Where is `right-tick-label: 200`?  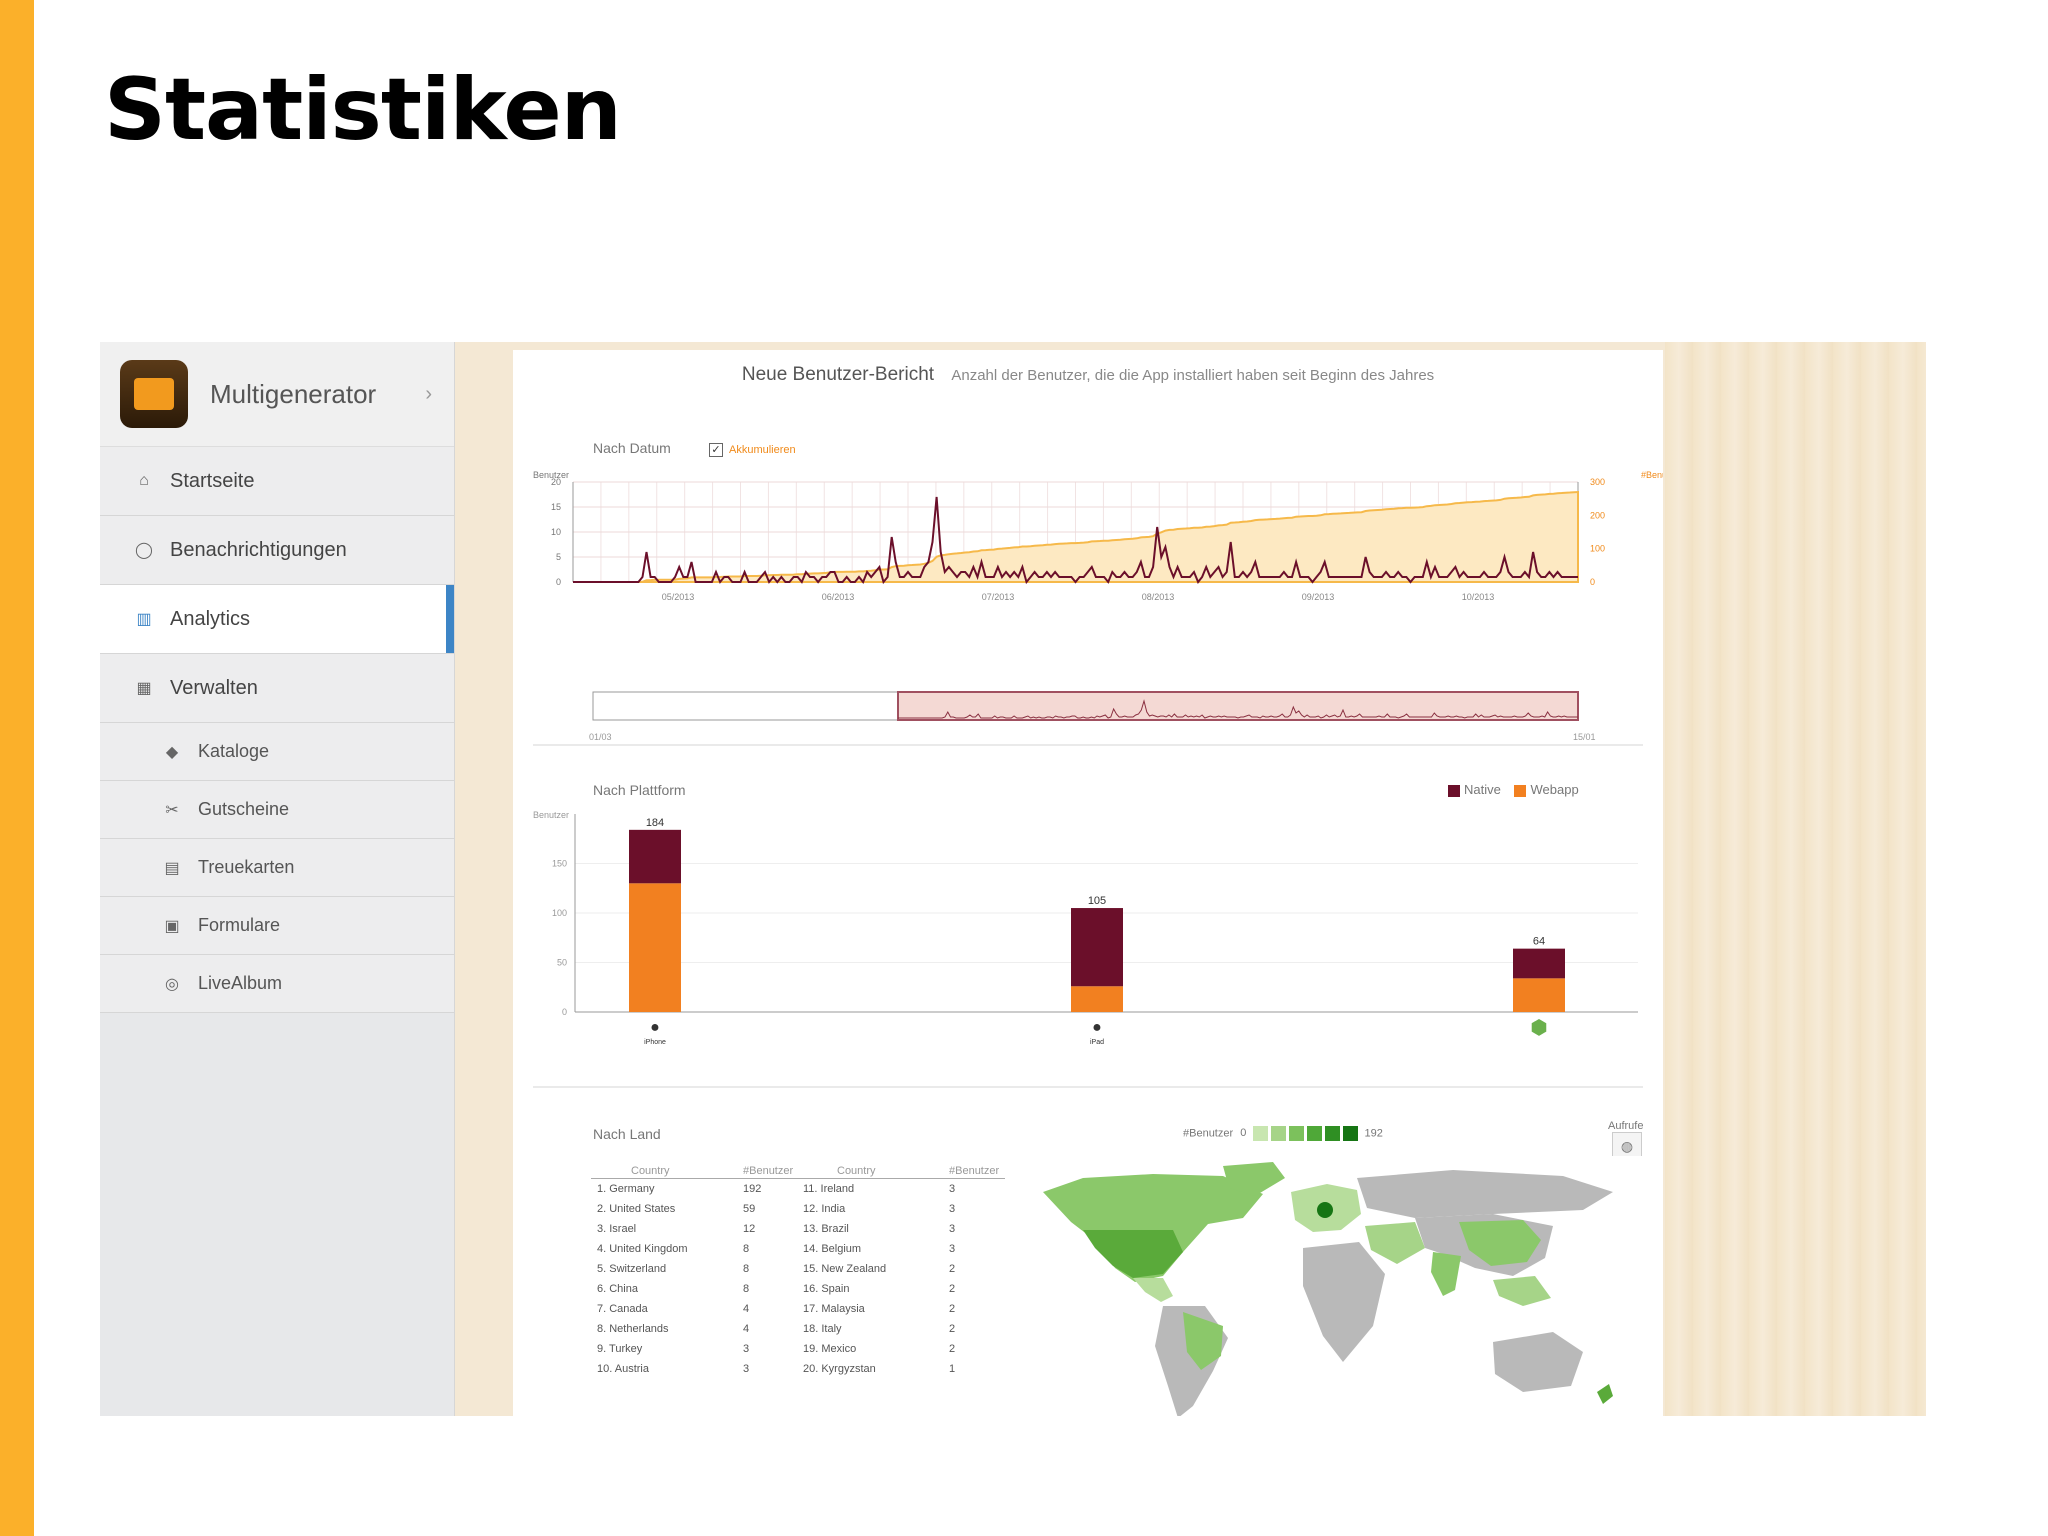
right-tick-label: 200 is located at coordinates (1597, 515).